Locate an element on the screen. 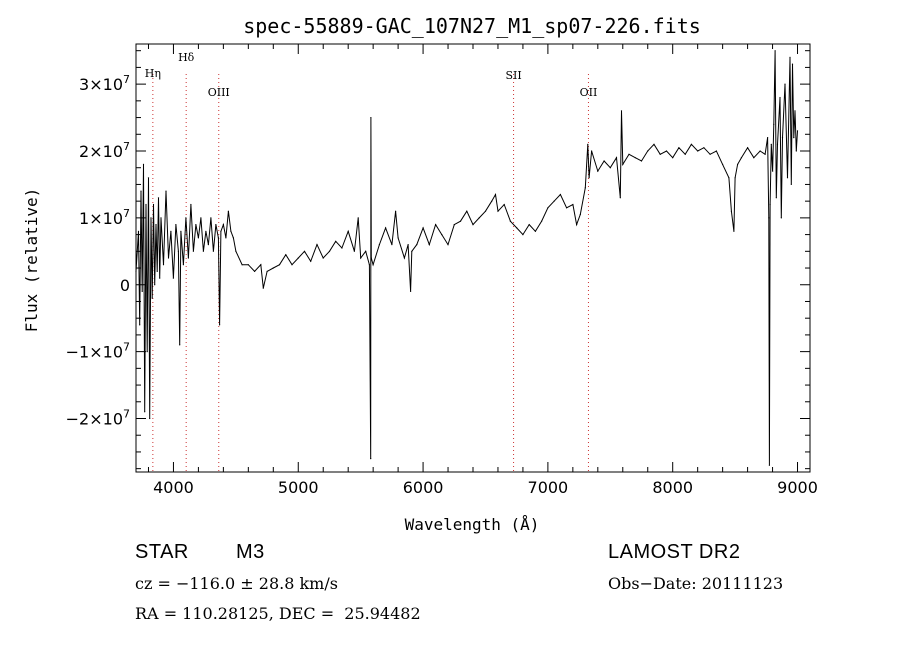 The image size is (900, 650). y-tick-label: 3×10⁷ is located at coordinates (104, 83).